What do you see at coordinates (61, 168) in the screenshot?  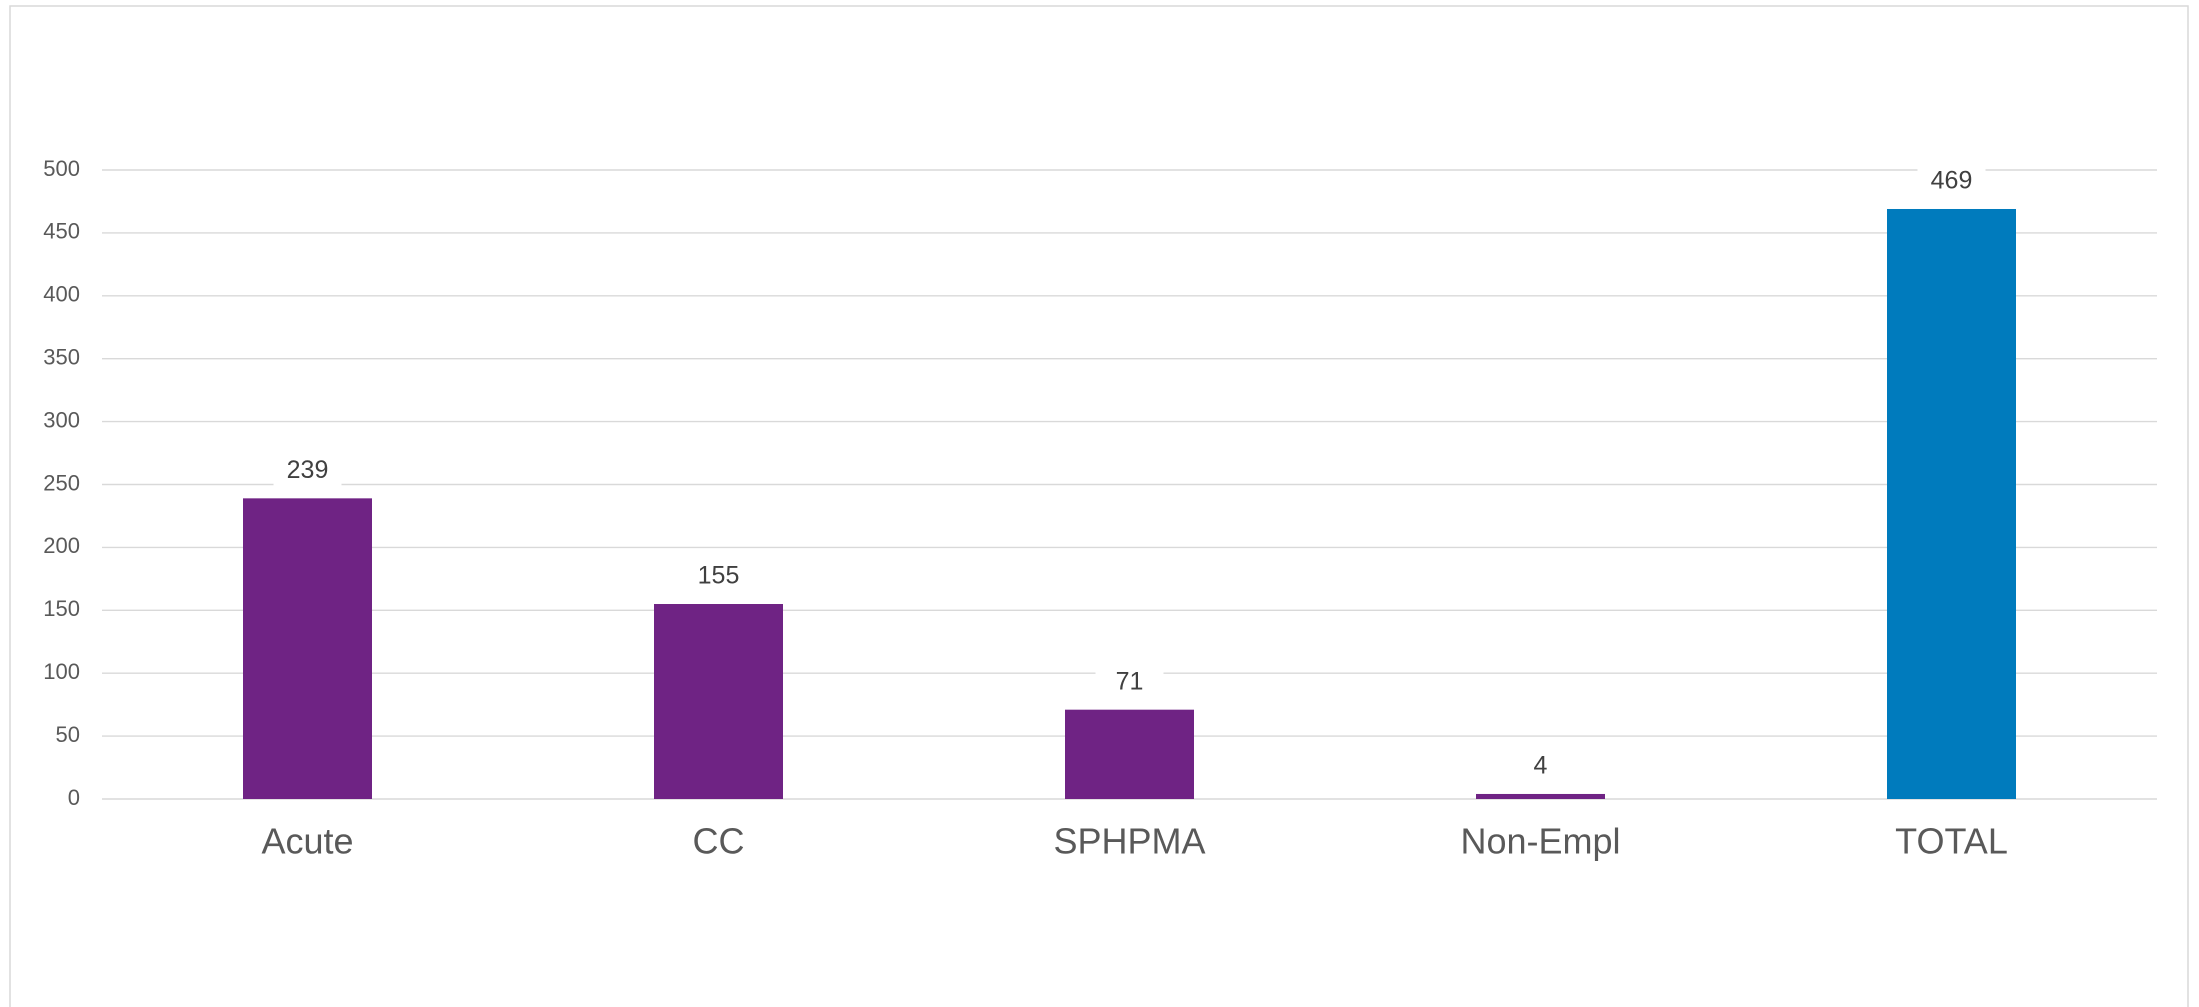 I see `y-tick-label: 500` at bounding box center [61, 168].